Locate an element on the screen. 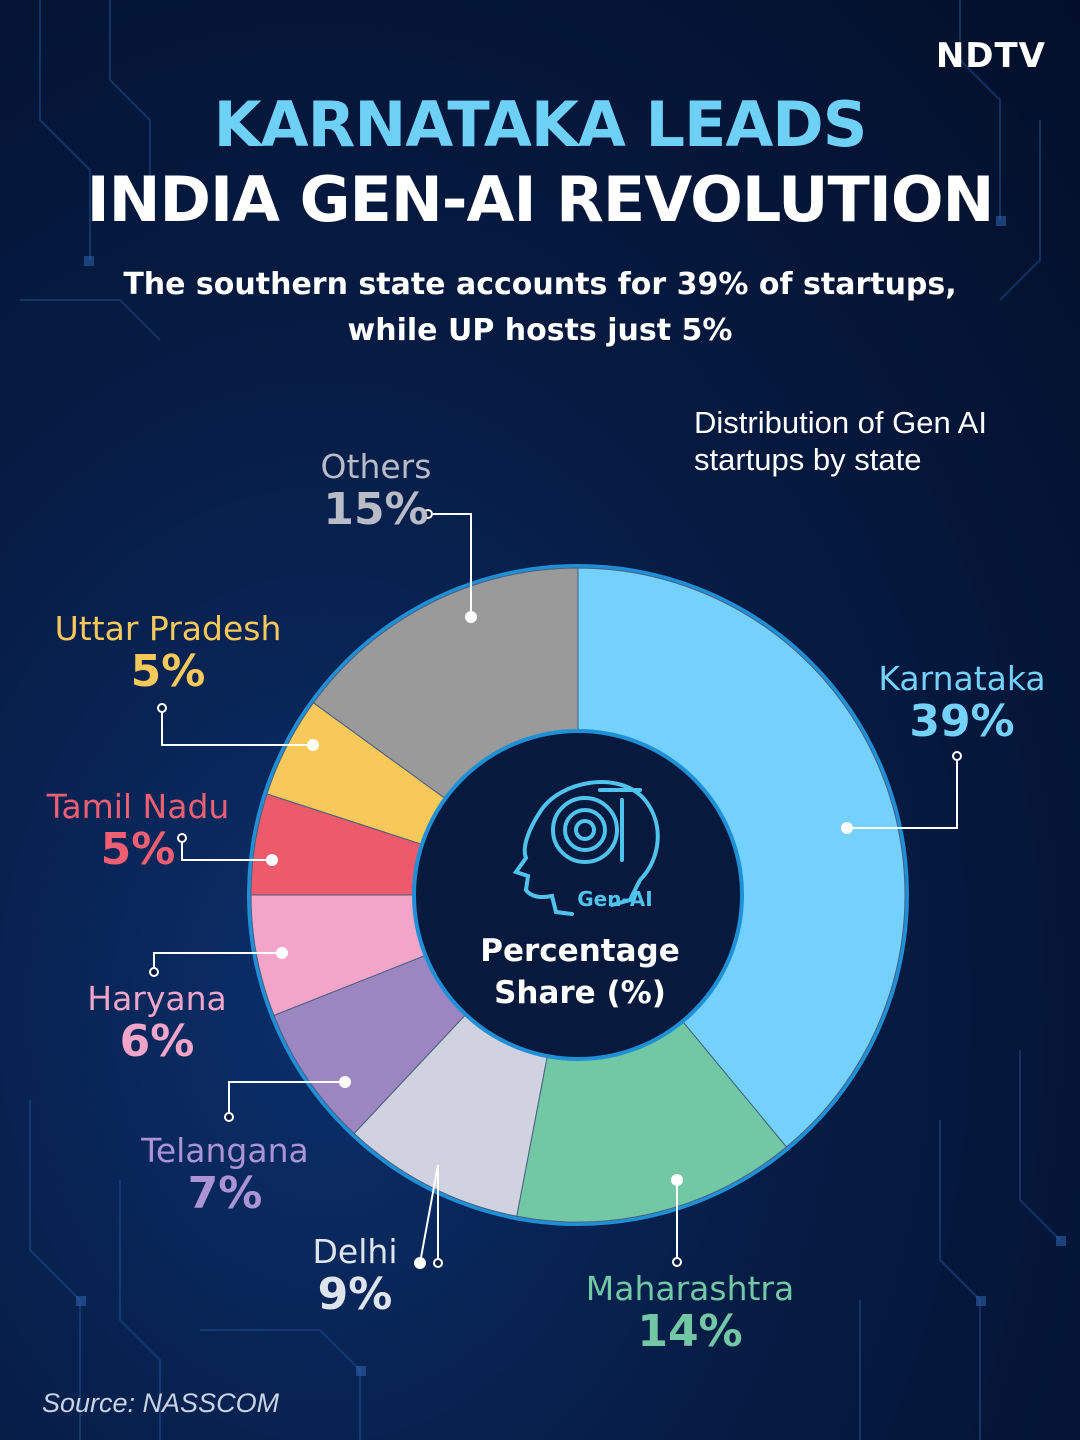  slice-label-haryana: Haryana is located at coordinates (157, 998).